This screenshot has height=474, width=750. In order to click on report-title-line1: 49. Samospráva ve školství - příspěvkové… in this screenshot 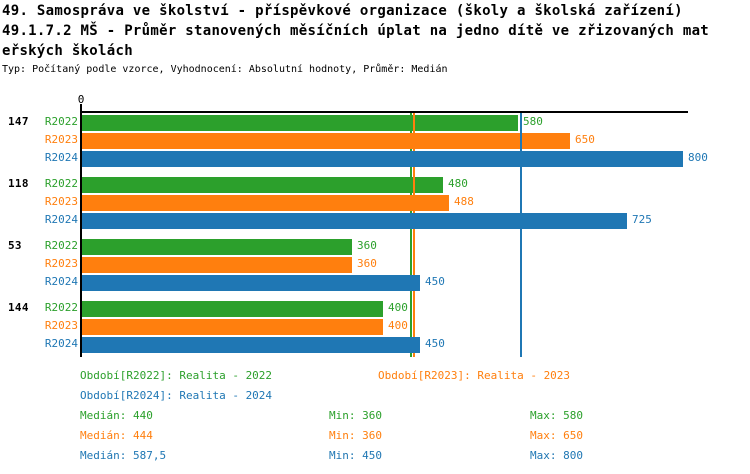, I will do `click(342, 11)`.